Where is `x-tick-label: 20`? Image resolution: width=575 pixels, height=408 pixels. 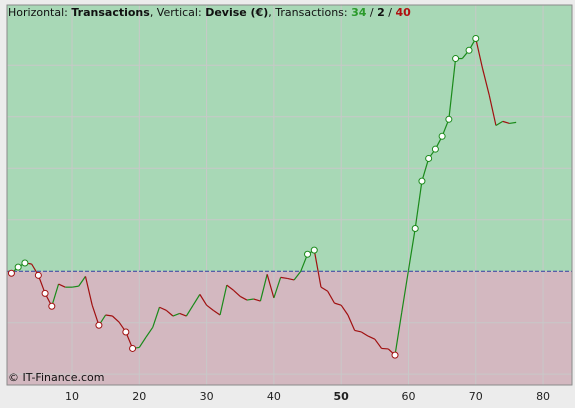
x-tick-label: 20 is located at coordinates (139, 396).